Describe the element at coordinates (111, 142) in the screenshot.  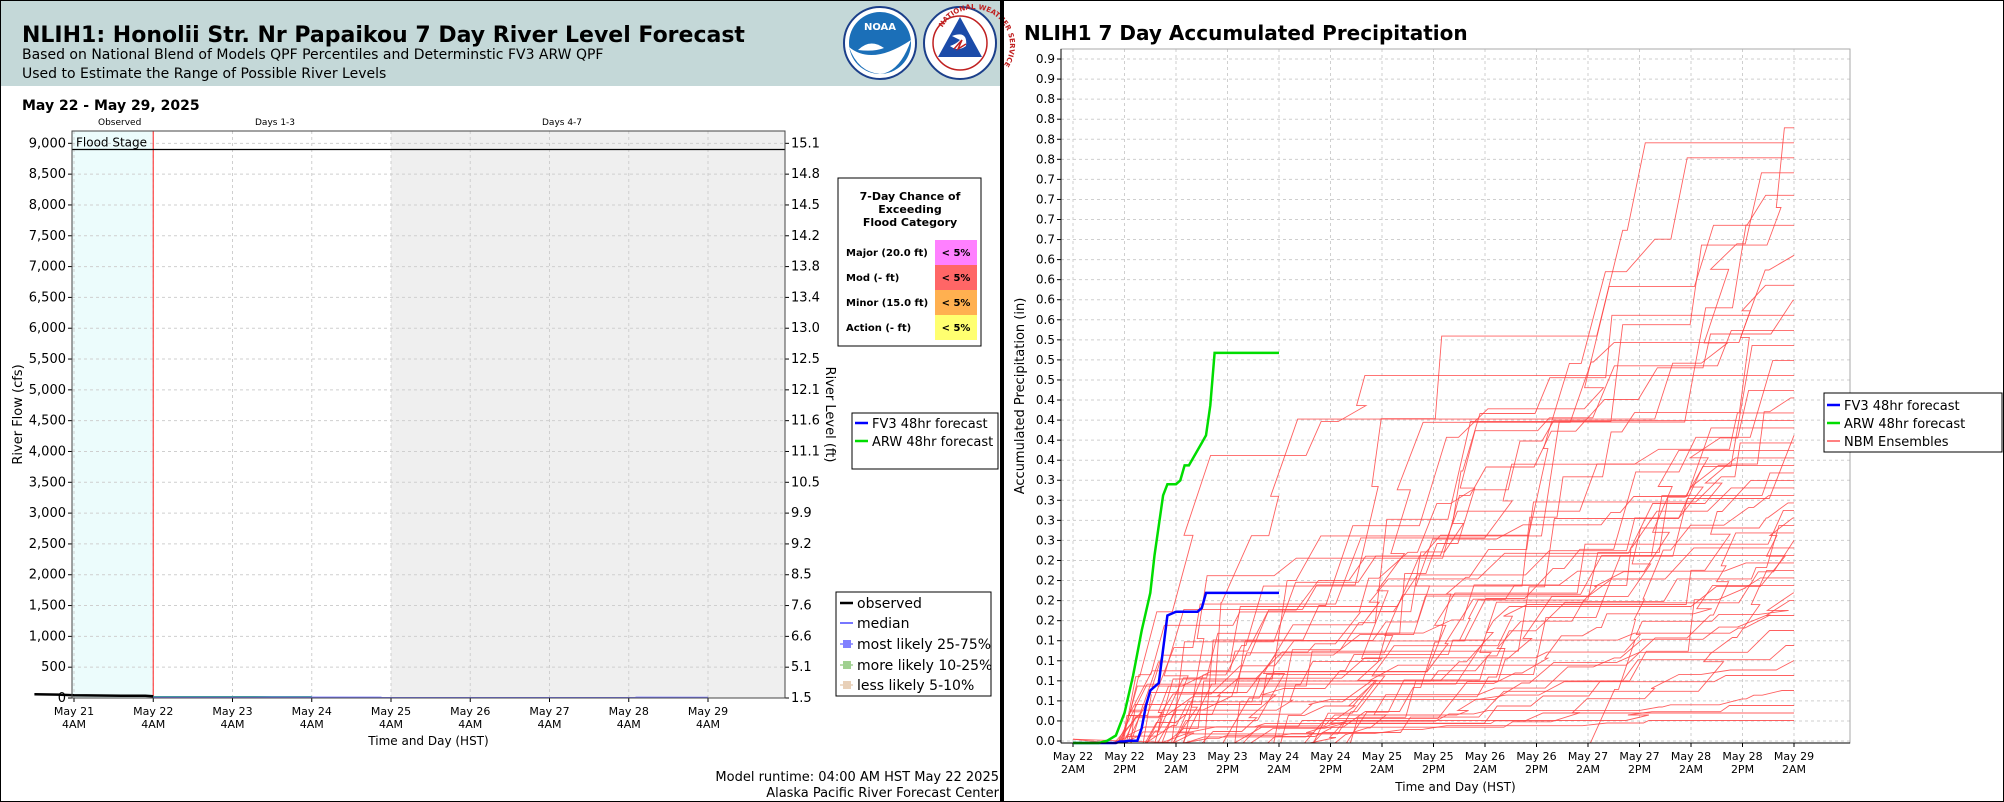
I see `flood-stage-label: Flood Stage` at that location.